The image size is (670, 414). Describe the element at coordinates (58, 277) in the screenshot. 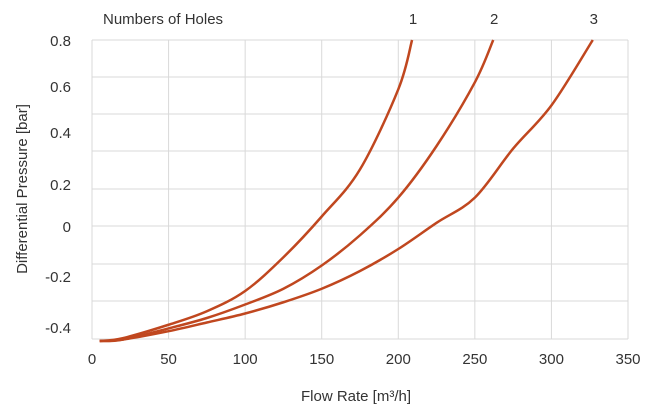

I see `y-tick-label: -0.2` at that location.